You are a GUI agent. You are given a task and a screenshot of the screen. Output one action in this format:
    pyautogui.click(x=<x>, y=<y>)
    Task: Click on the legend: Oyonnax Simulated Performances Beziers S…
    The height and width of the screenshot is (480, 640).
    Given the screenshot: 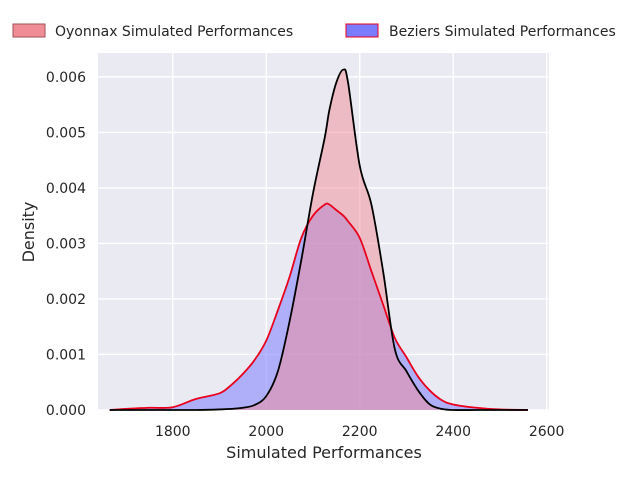 What is the action you would take?
    pyautogui.click(x=314, y=31)
    